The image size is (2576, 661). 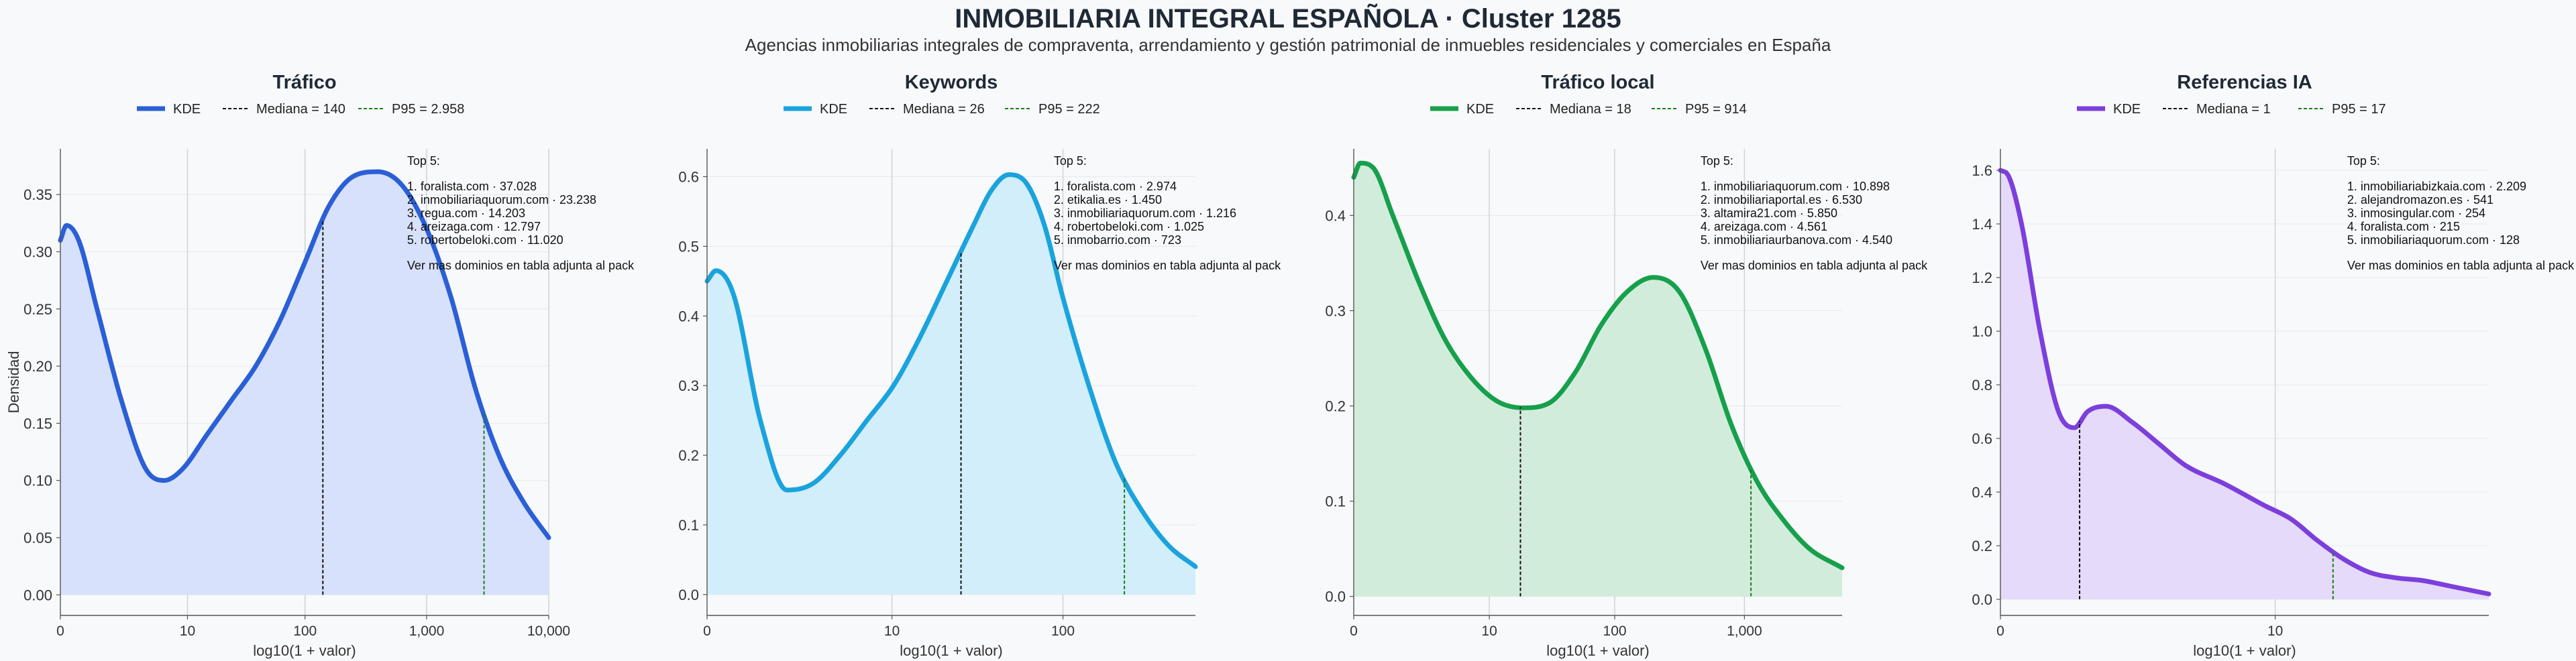 I want to click on legend-label-median: Mediana = 1, so click(x=2233, y=110).